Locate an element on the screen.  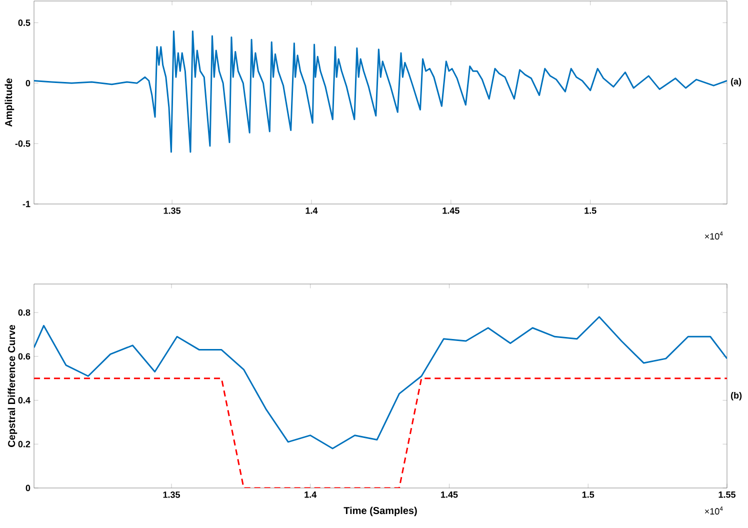
y-tick-label: 0.5 is located at coordinates (24, 23).